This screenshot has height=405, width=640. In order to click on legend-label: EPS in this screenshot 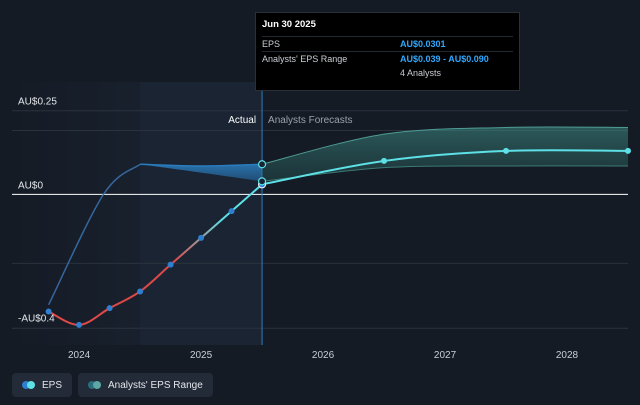, I will do `click(52, 385)`.